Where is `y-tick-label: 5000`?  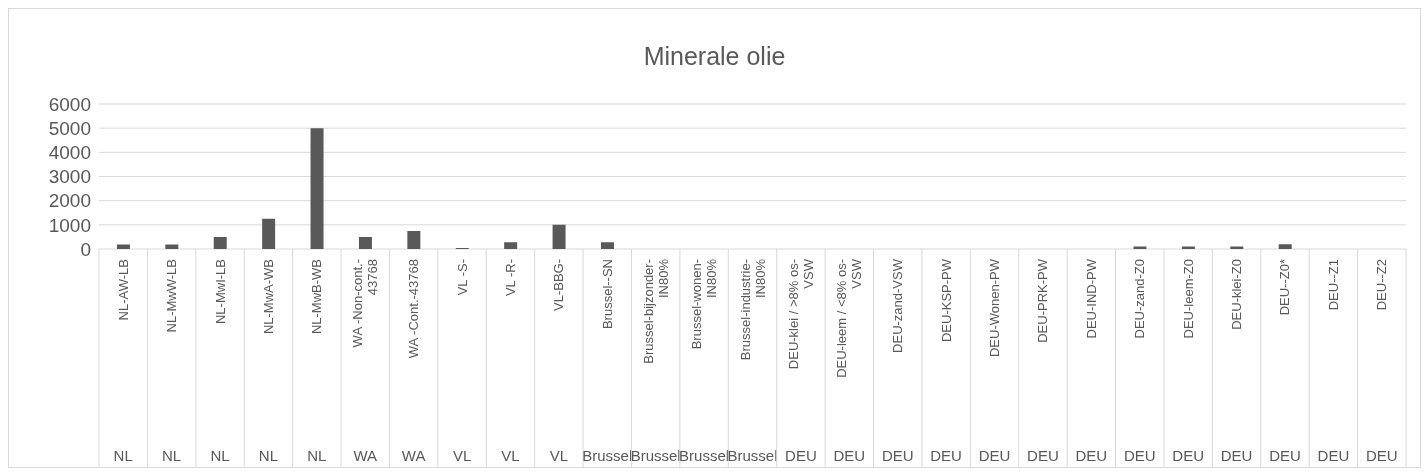 y-tick-label: 5000 is located at coordinates (69, 128).